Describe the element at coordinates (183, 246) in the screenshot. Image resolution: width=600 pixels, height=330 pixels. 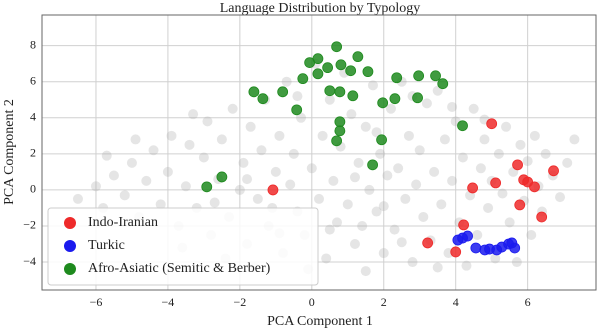
I see `legend-box` at that location.